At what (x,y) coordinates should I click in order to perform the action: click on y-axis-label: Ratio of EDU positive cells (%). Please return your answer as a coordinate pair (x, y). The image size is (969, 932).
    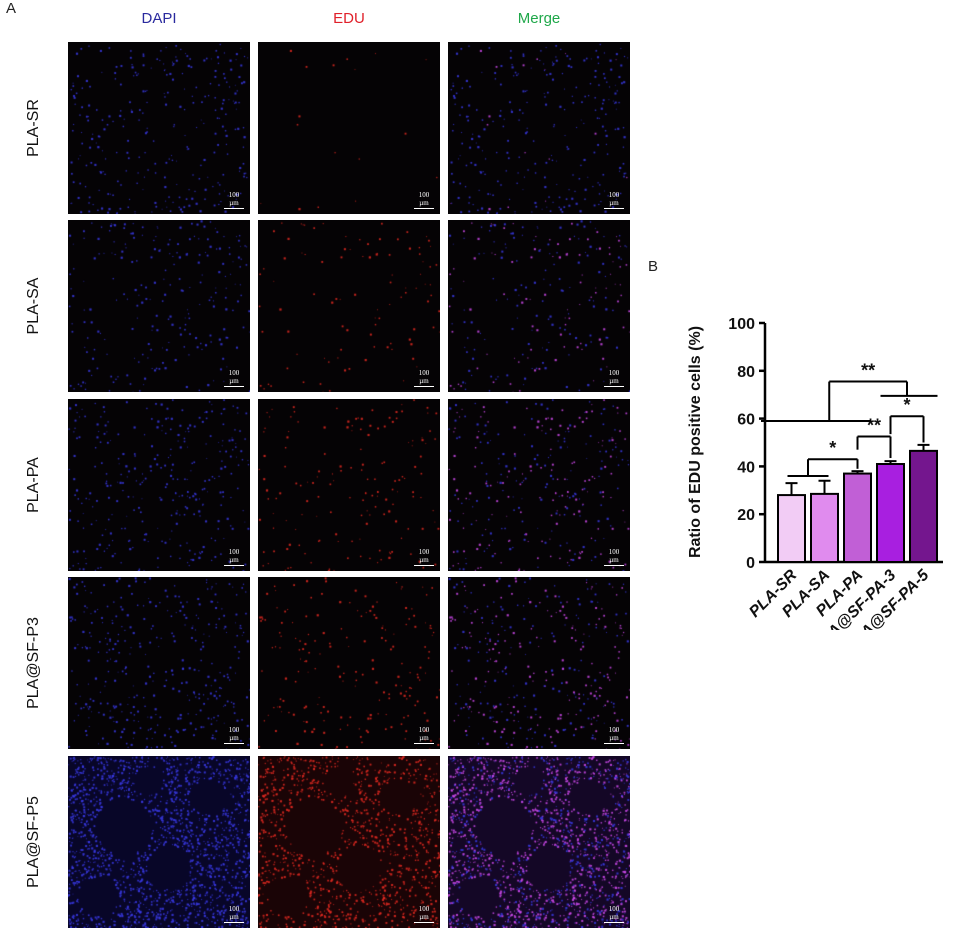
    Looking at the image, I should click on (695, 442).